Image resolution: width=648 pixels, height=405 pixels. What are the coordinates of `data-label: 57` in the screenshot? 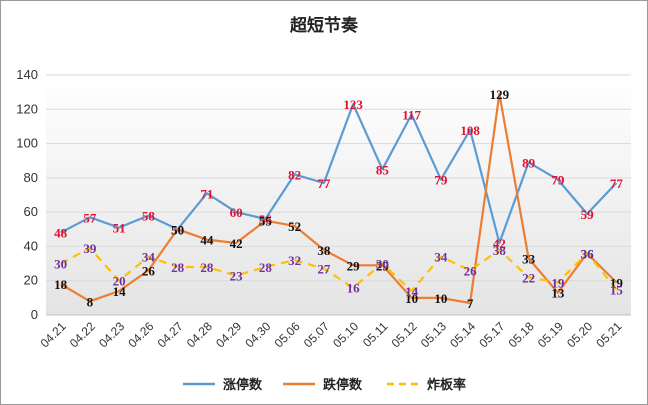 It's located at (90, 217).